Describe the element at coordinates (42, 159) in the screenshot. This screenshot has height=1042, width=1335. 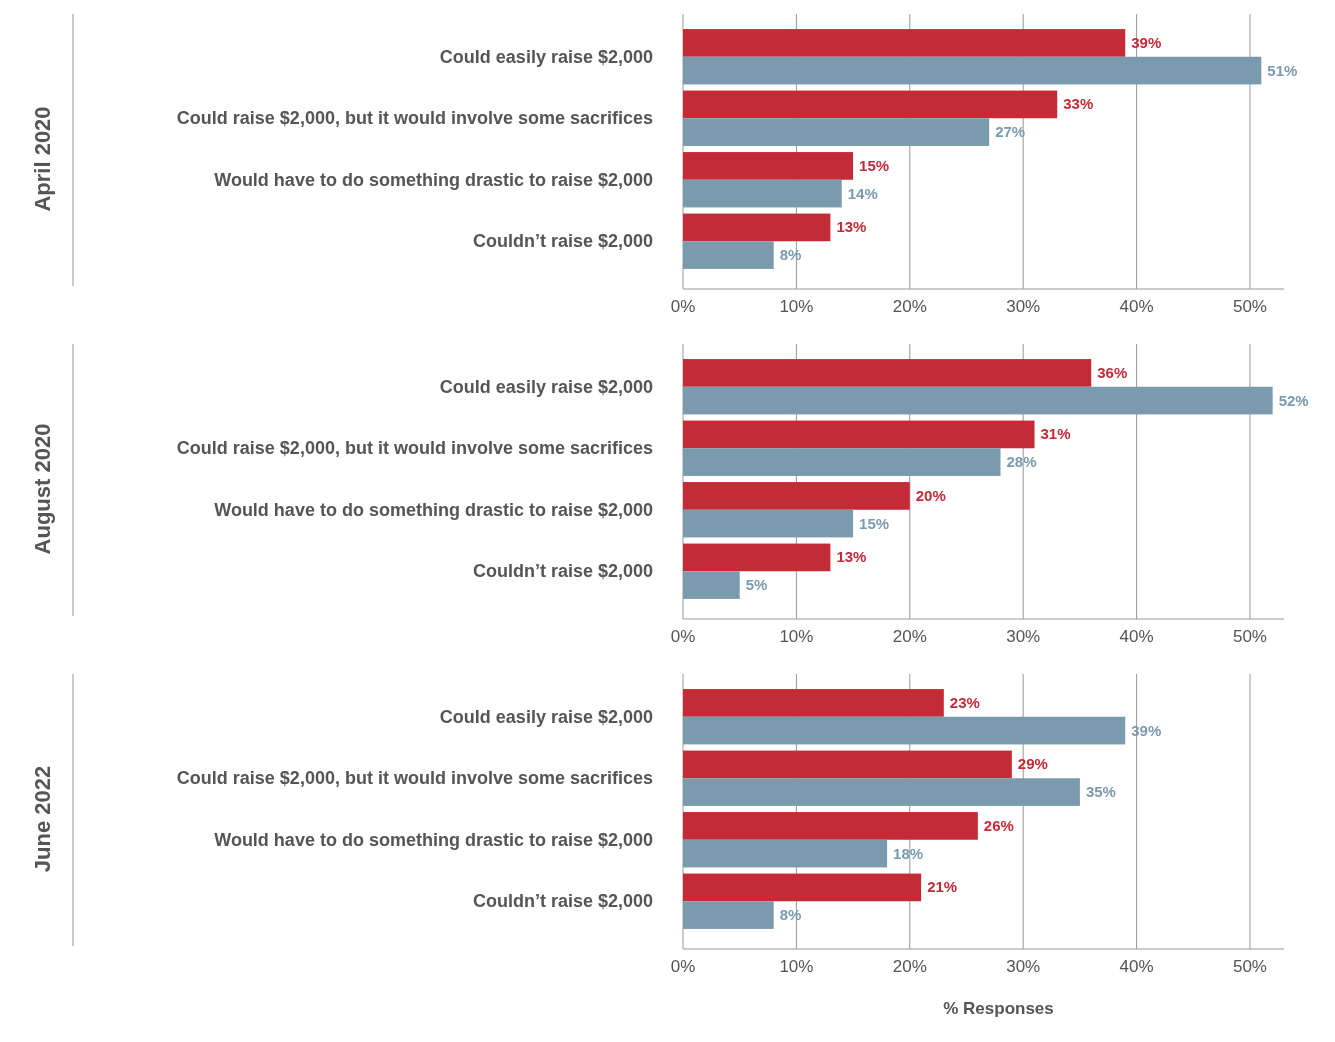
I see `text: April 2020` at that location.